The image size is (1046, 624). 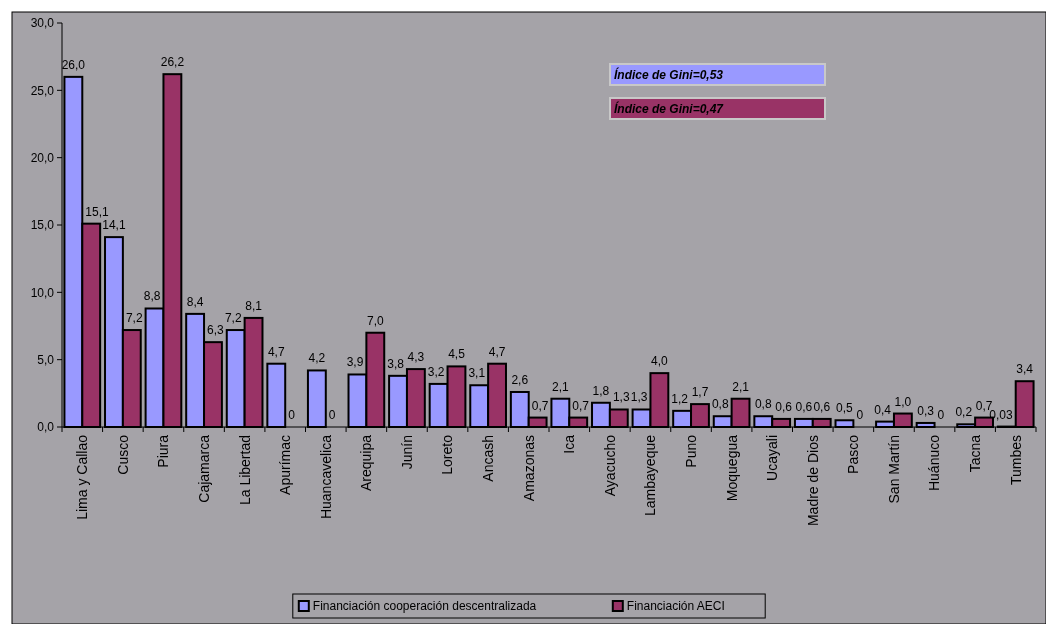 I want to click on x-tick-label: Loreto, so click(x=447, y=454).